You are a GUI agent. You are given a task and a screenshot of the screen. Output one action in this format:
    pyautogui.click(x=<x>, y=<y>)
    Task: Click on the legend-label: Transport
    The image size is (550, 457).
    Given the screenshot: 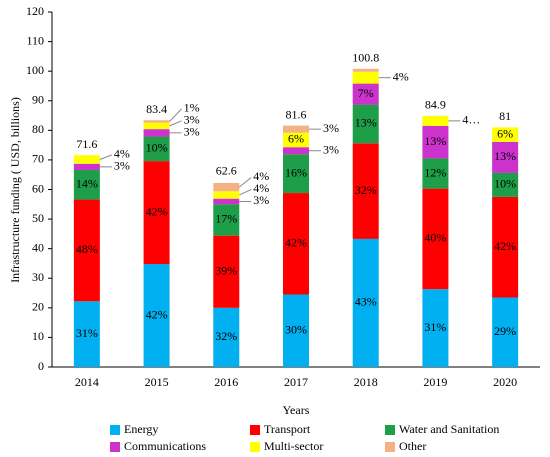 What is the action you would take?
    pyautogui.click(x=287, y=429)
    